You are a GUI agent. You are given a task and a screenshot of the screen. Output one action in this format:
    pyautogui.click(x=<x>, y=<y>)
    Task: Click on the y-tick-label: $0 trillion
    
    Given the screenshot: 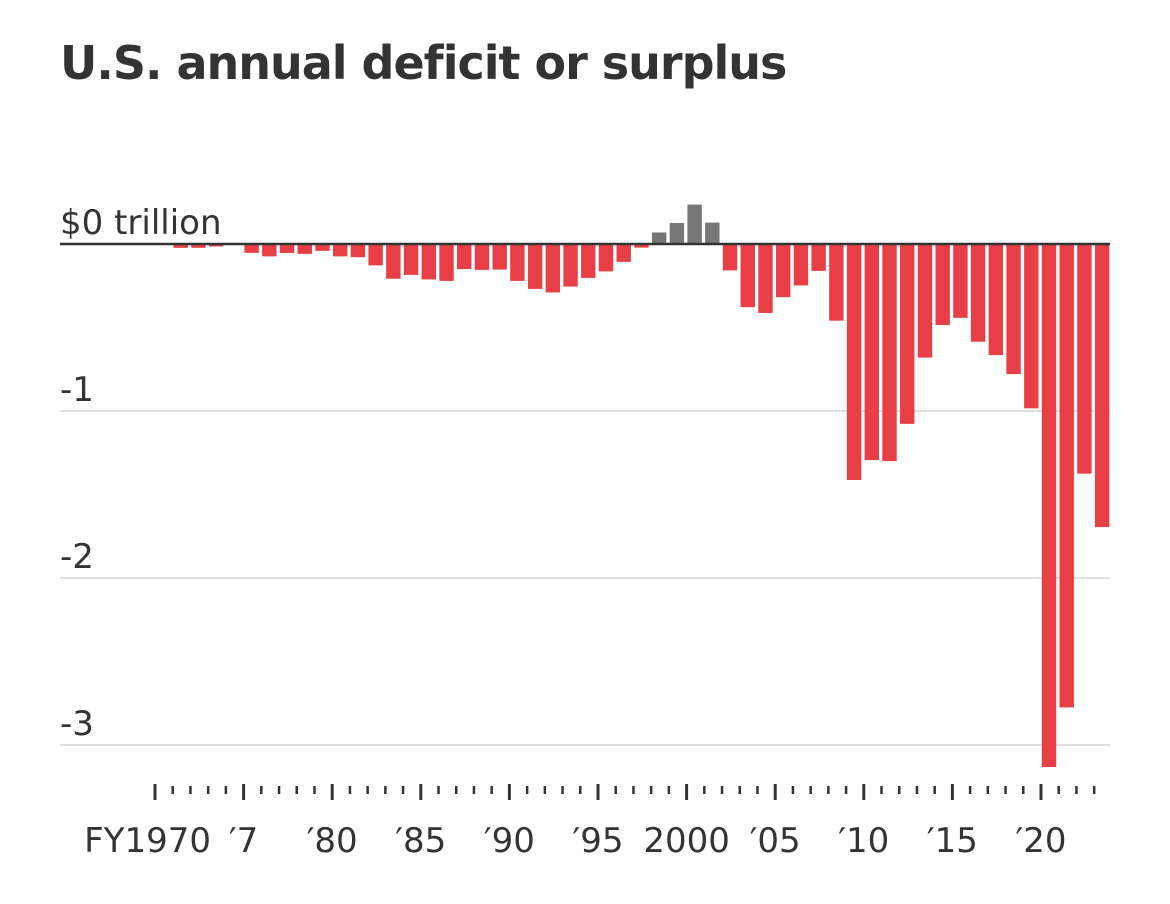 What is the action you would take?
    pyautogui.click(x=141, y=223)
    